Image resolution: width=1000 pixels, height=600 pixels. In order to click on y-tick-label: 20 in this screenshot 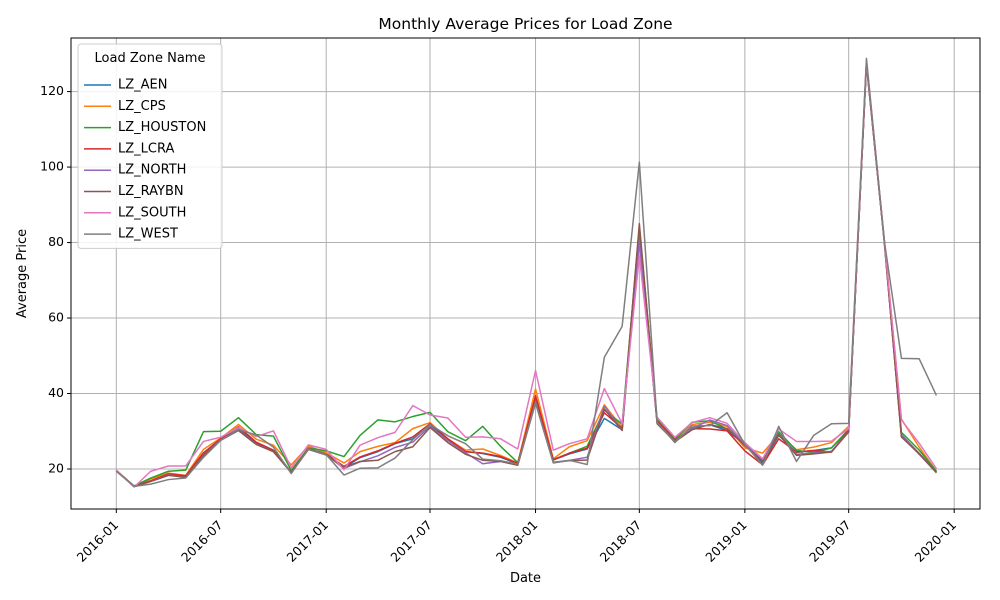, I will do `click(56, 467)`.